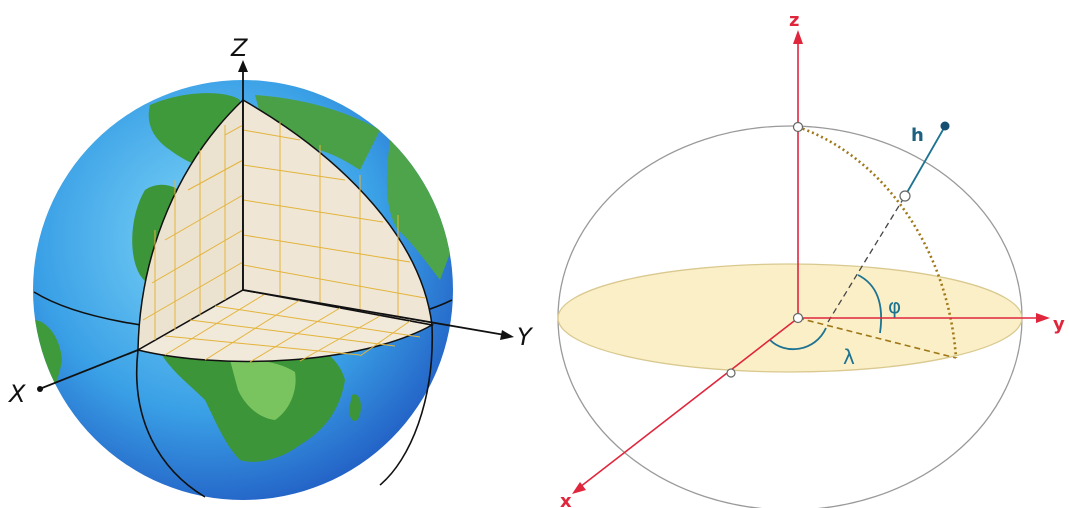 This screenshot has height=508, width=1069. I want to click on normal-dashed, so click(866, 259).